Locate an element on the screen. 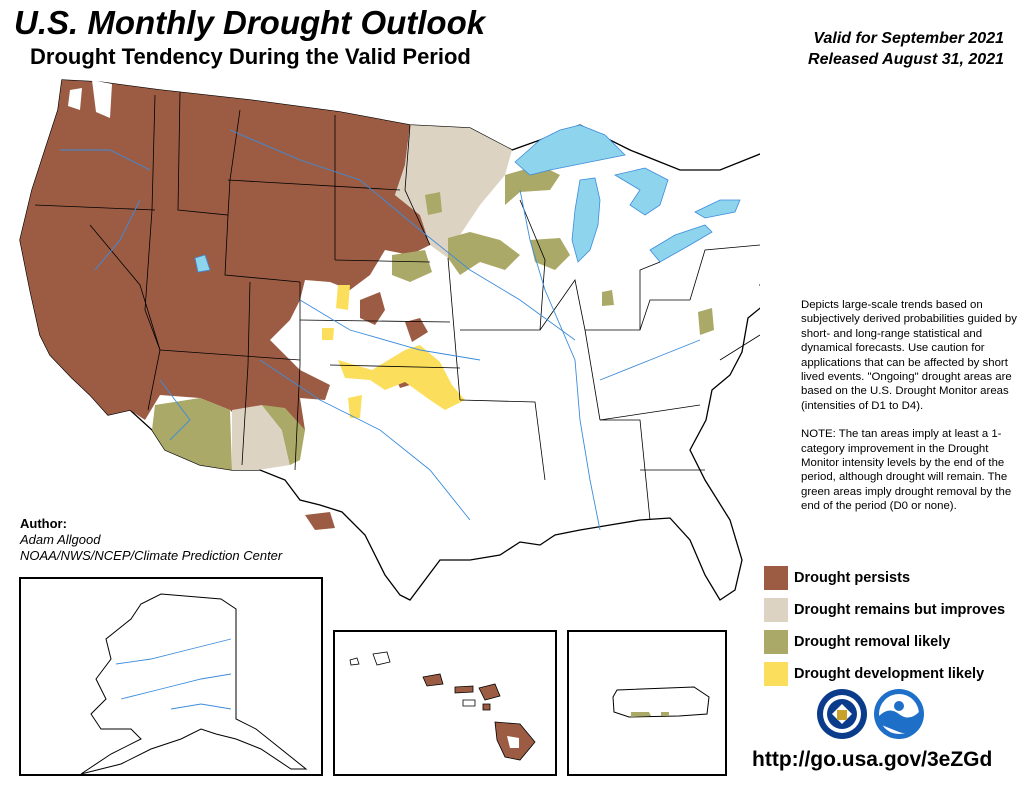 The width and height of the screenshot is (1024, 791). lake-superior is located at coordinates (570, 150).